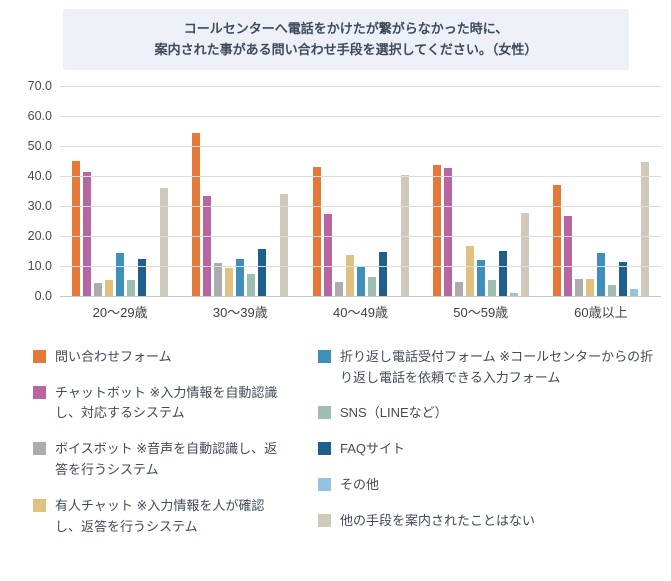 The width and height of the screenshot is (671, 581). I want to click on bar-group-60歳以上, so click(601, 191).